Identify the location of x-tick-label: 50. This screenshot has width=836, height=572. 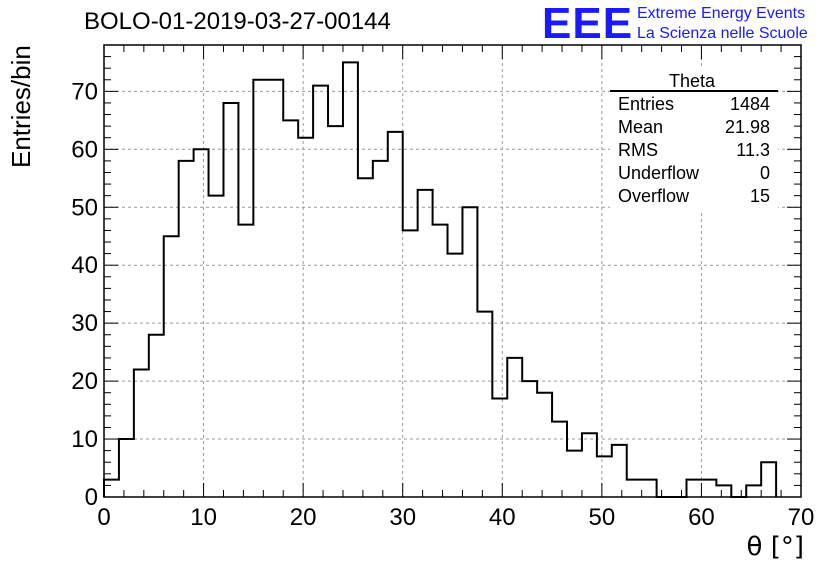
(602, 517).